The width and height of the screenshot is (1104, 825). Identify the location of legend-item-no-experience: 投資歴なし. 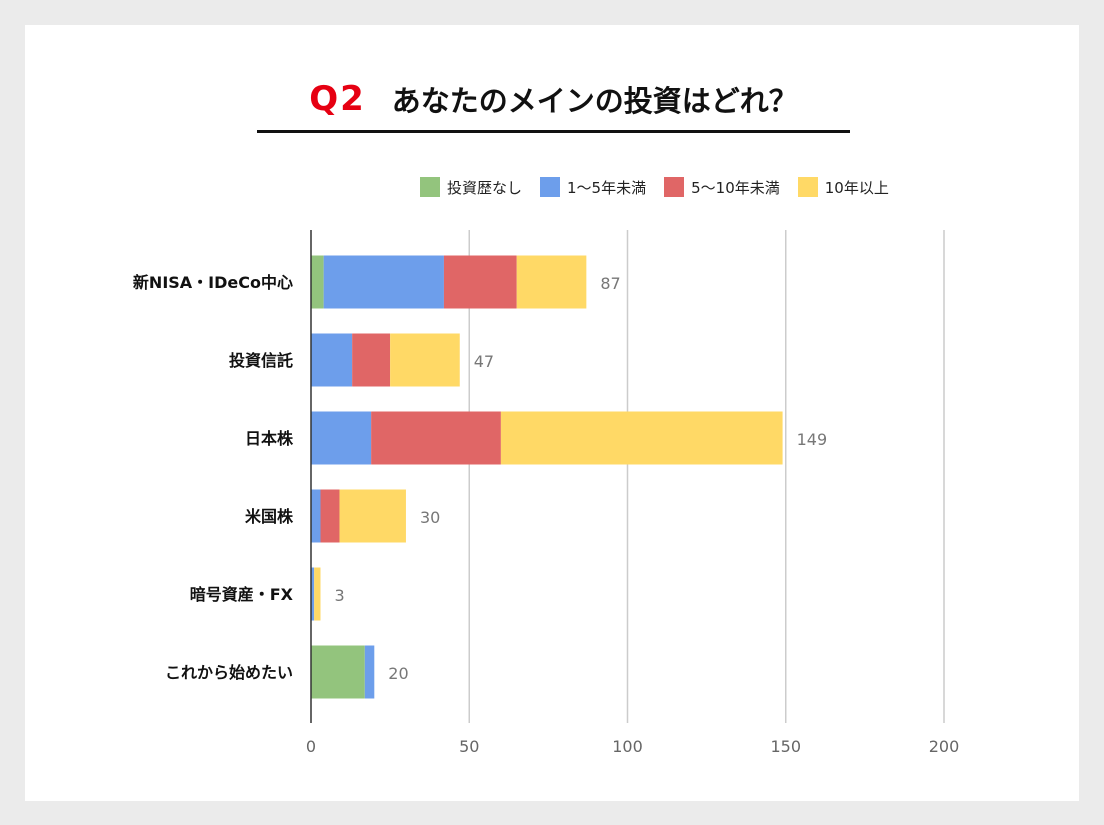
(471, 187).